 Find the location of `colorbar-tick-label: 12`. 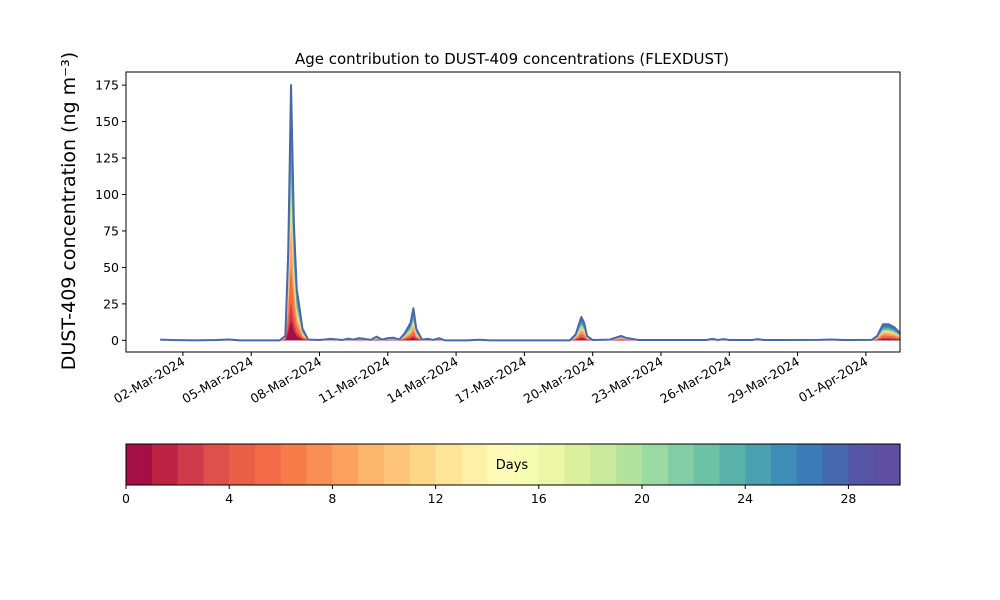

colorbar-tick-label: 12 is located at coordinates (436, 498).